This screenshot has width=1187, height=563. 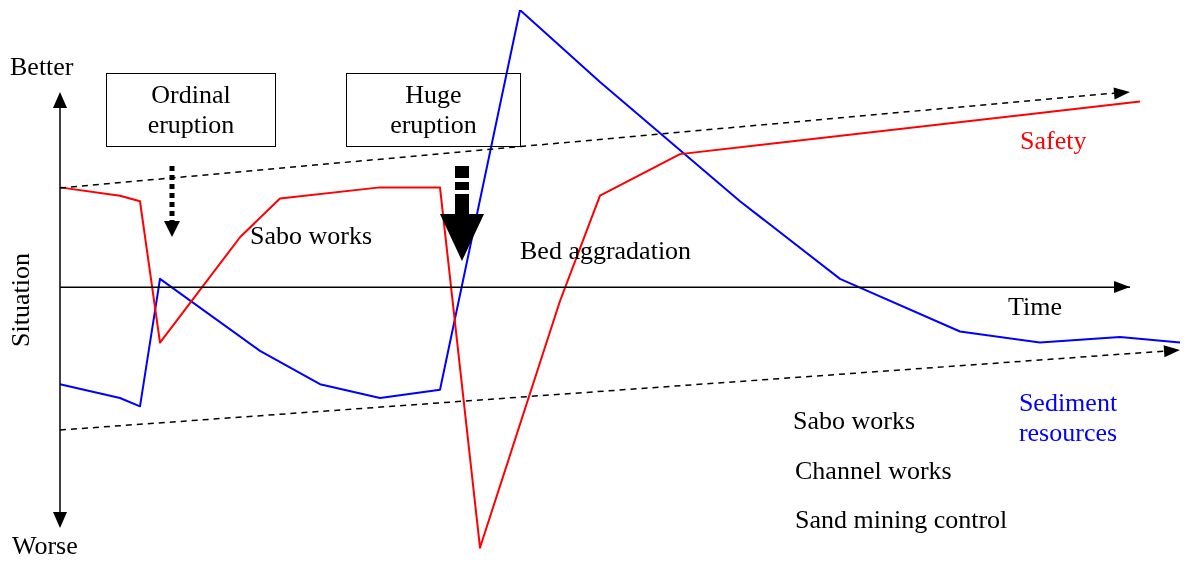 What do you see at coordinates (1053, 141) in the screenshot?
I see `series-label: Safety` at bounding box center [1053, 141].